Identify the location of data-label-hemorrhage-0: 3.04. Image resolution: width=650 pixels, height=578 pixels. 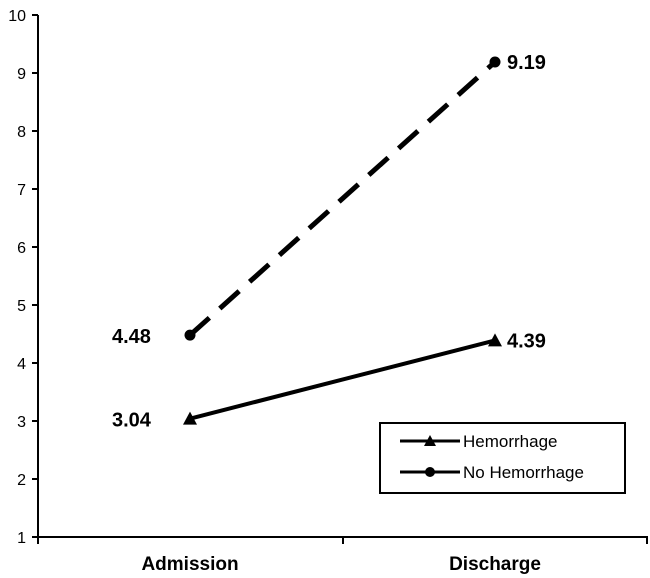
(132, 421).